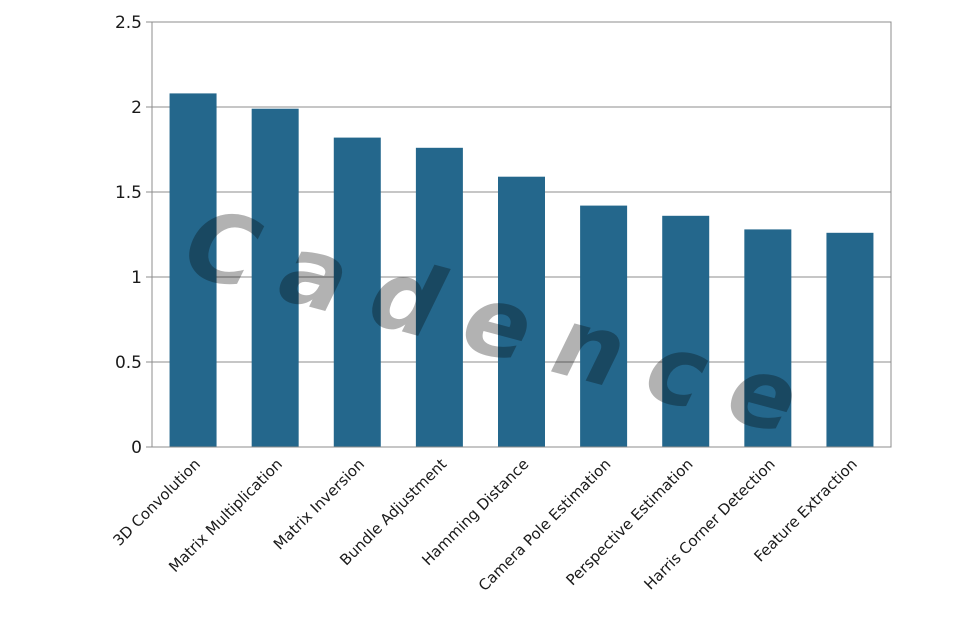  Describe the element at coordinates (709, 524) in the screenshot. I see `x-category-label: Harris Corner Detection` at that location.